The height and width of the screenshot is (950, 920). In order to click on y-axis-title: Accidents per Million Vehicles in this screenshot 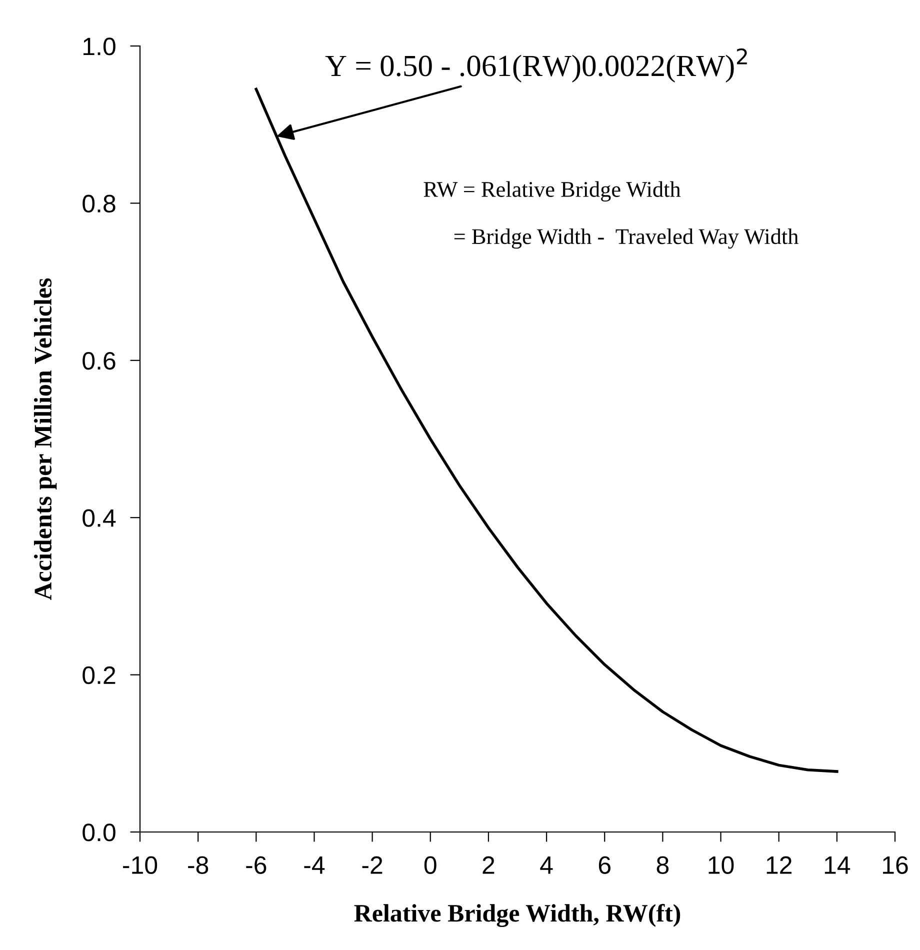, I will do `click(45, 439)`.